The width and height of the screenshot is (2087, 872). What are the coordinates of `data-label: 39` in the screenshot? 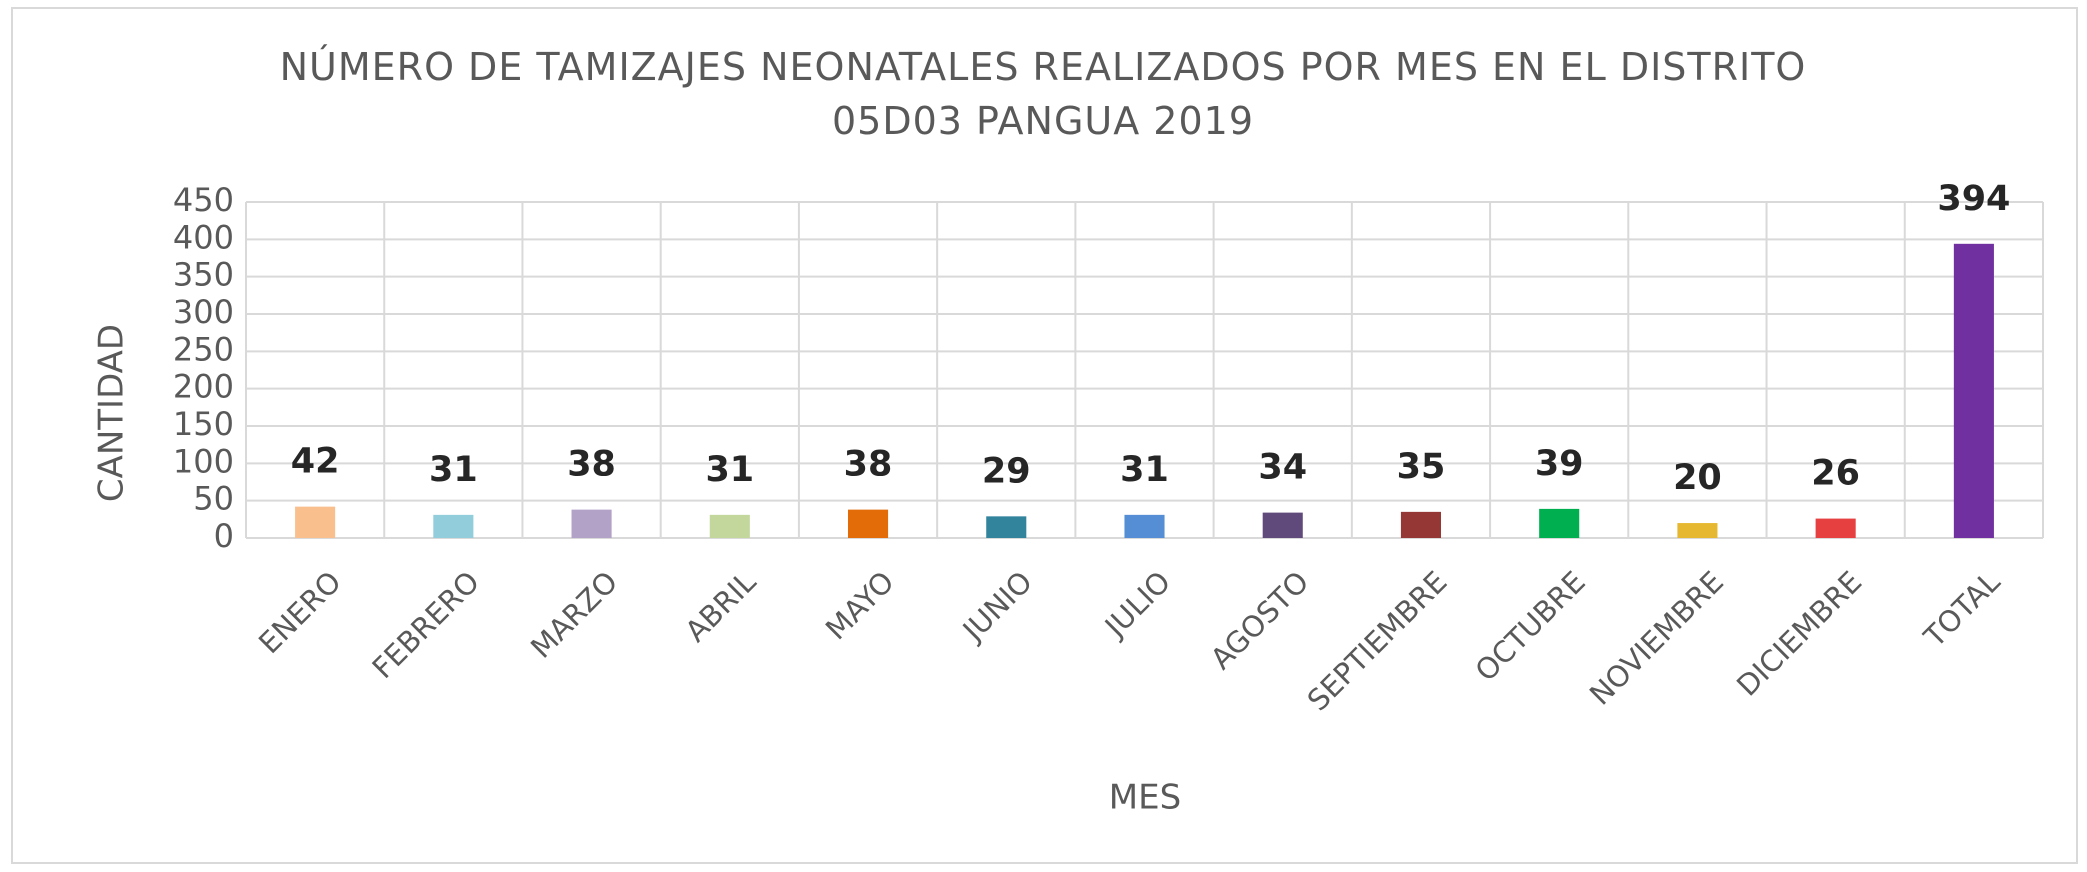 It's located at (1559, 464).